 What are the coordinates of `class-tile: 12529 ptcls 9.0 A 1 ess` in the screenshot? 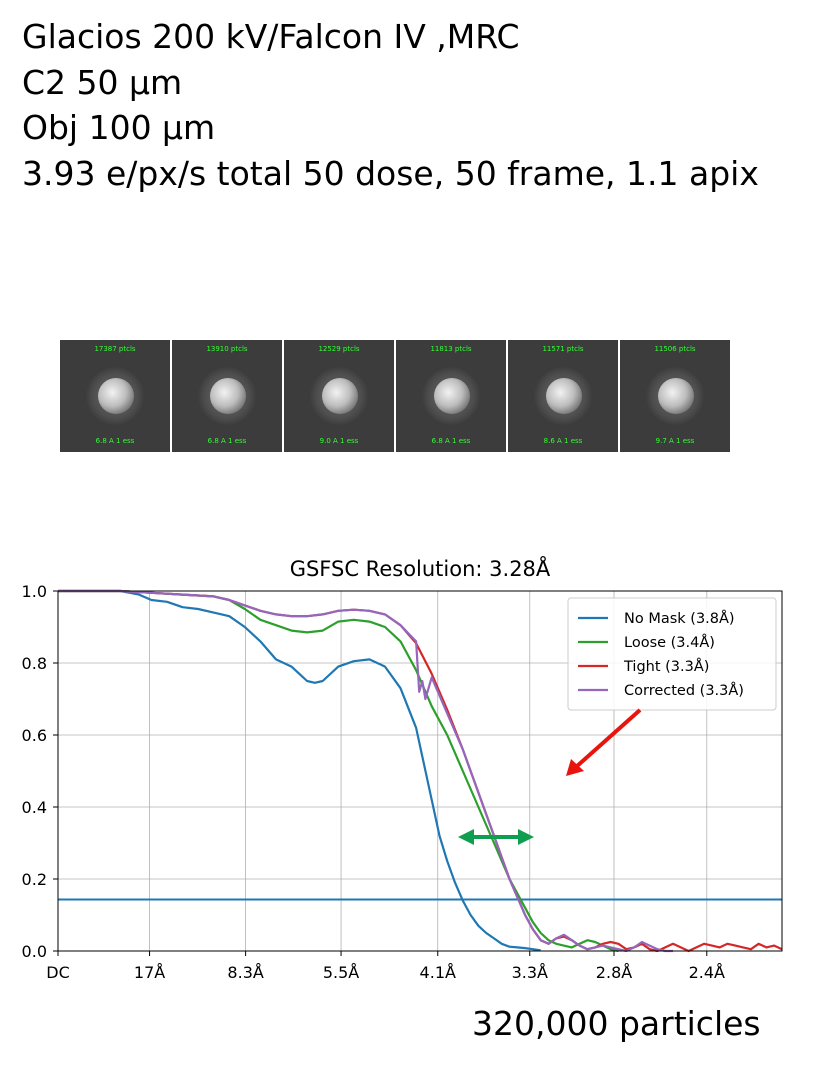 It's located at (339, 396).